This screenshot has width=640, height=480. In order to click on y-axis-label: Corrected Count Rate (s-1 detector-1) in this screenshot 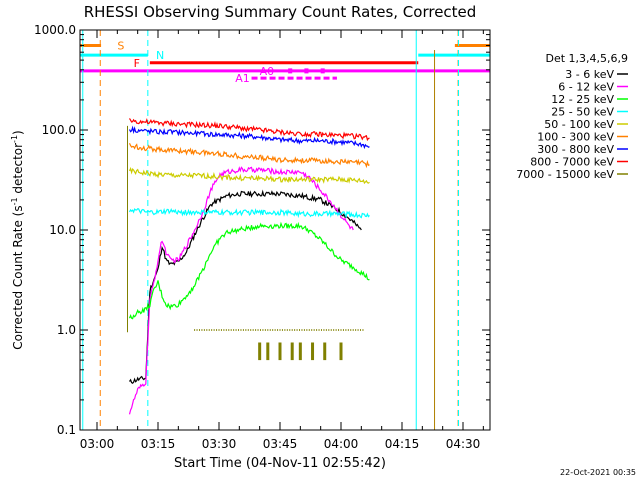, I will do `click(17, 239)`.